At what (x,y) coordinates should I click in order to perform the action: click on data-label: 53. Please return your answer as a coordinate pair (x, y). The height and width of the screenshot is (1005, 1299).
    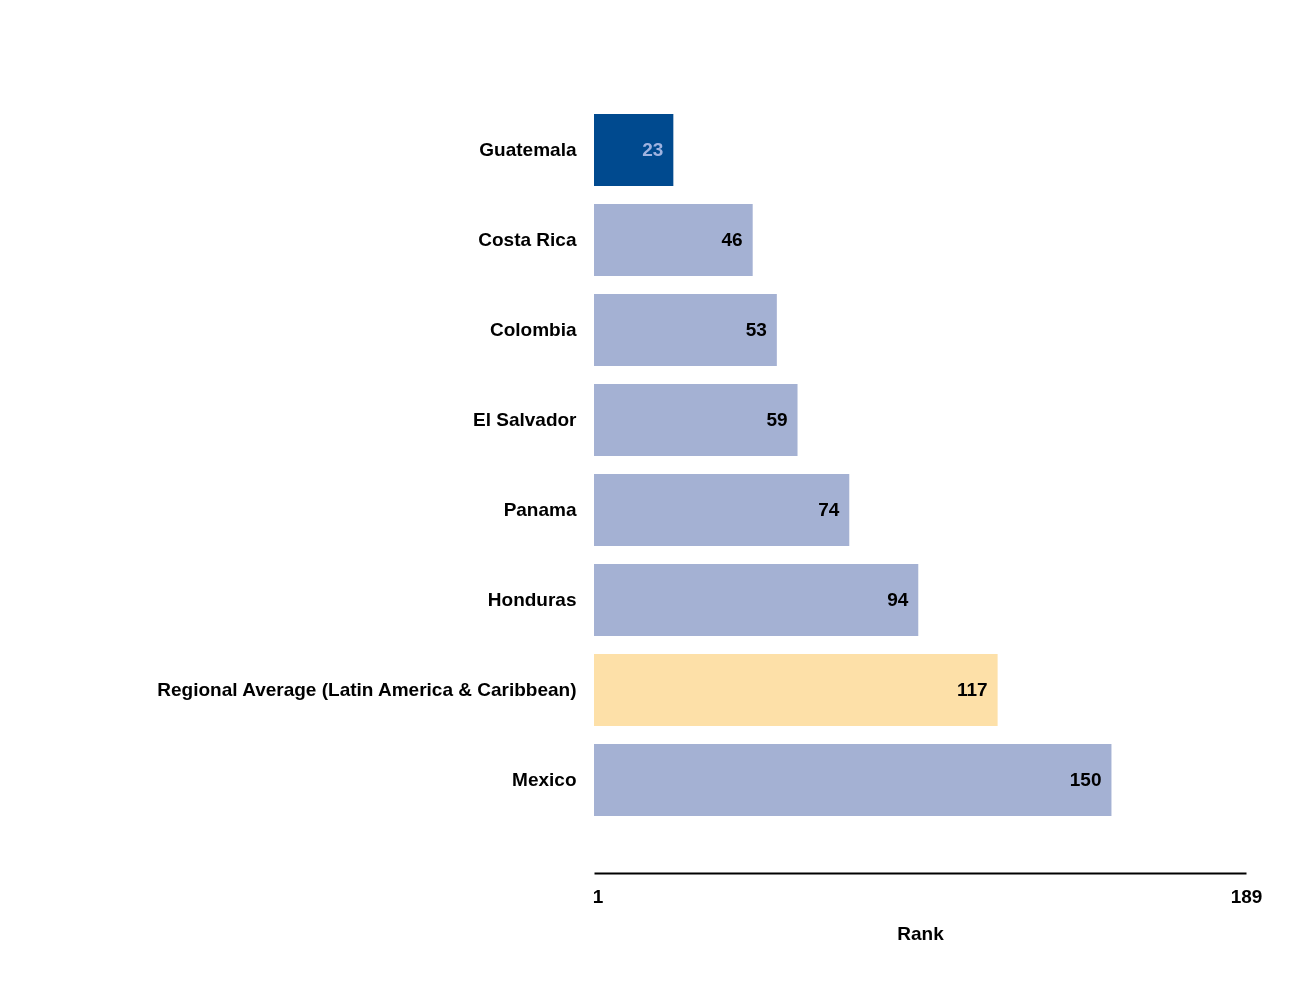
    Looking at the image, I should click on (756, 329).